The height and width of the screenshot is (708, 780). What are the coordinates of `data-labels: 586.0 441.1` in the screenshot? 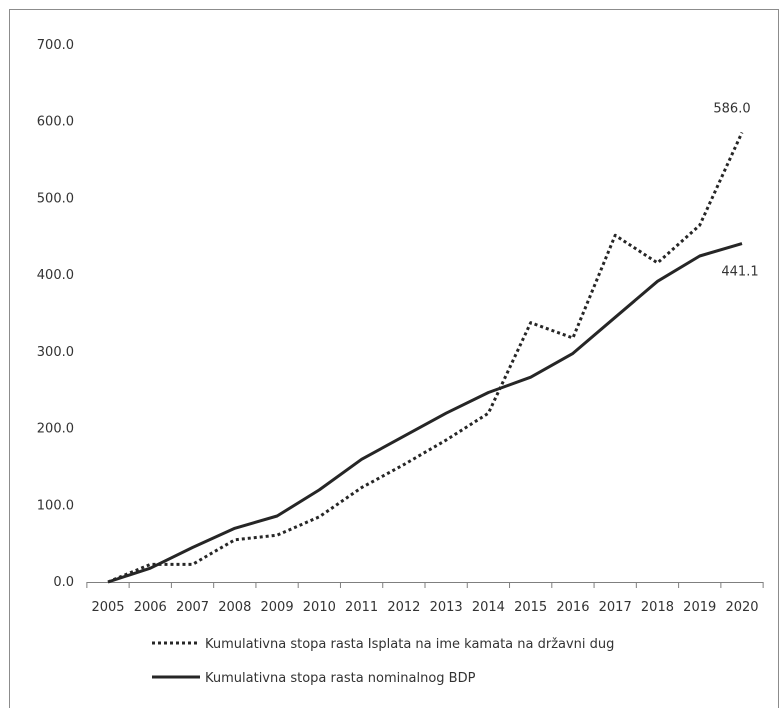 It's located at (735, 190).